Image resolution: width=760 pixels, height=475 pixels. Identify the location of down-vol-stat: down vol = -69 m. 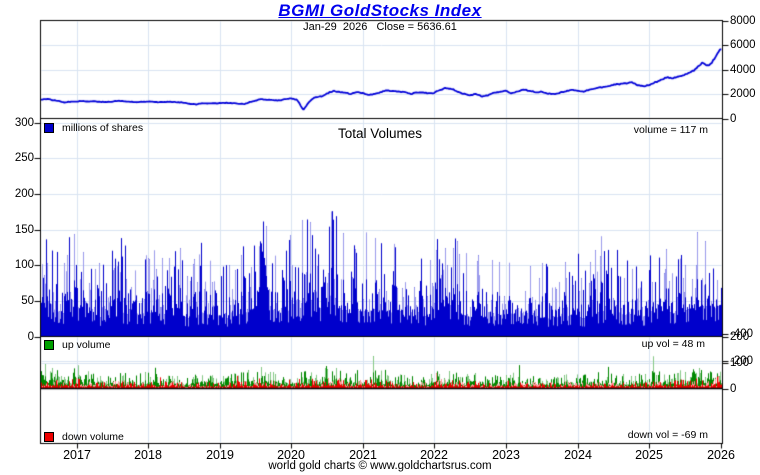
(667, 435).